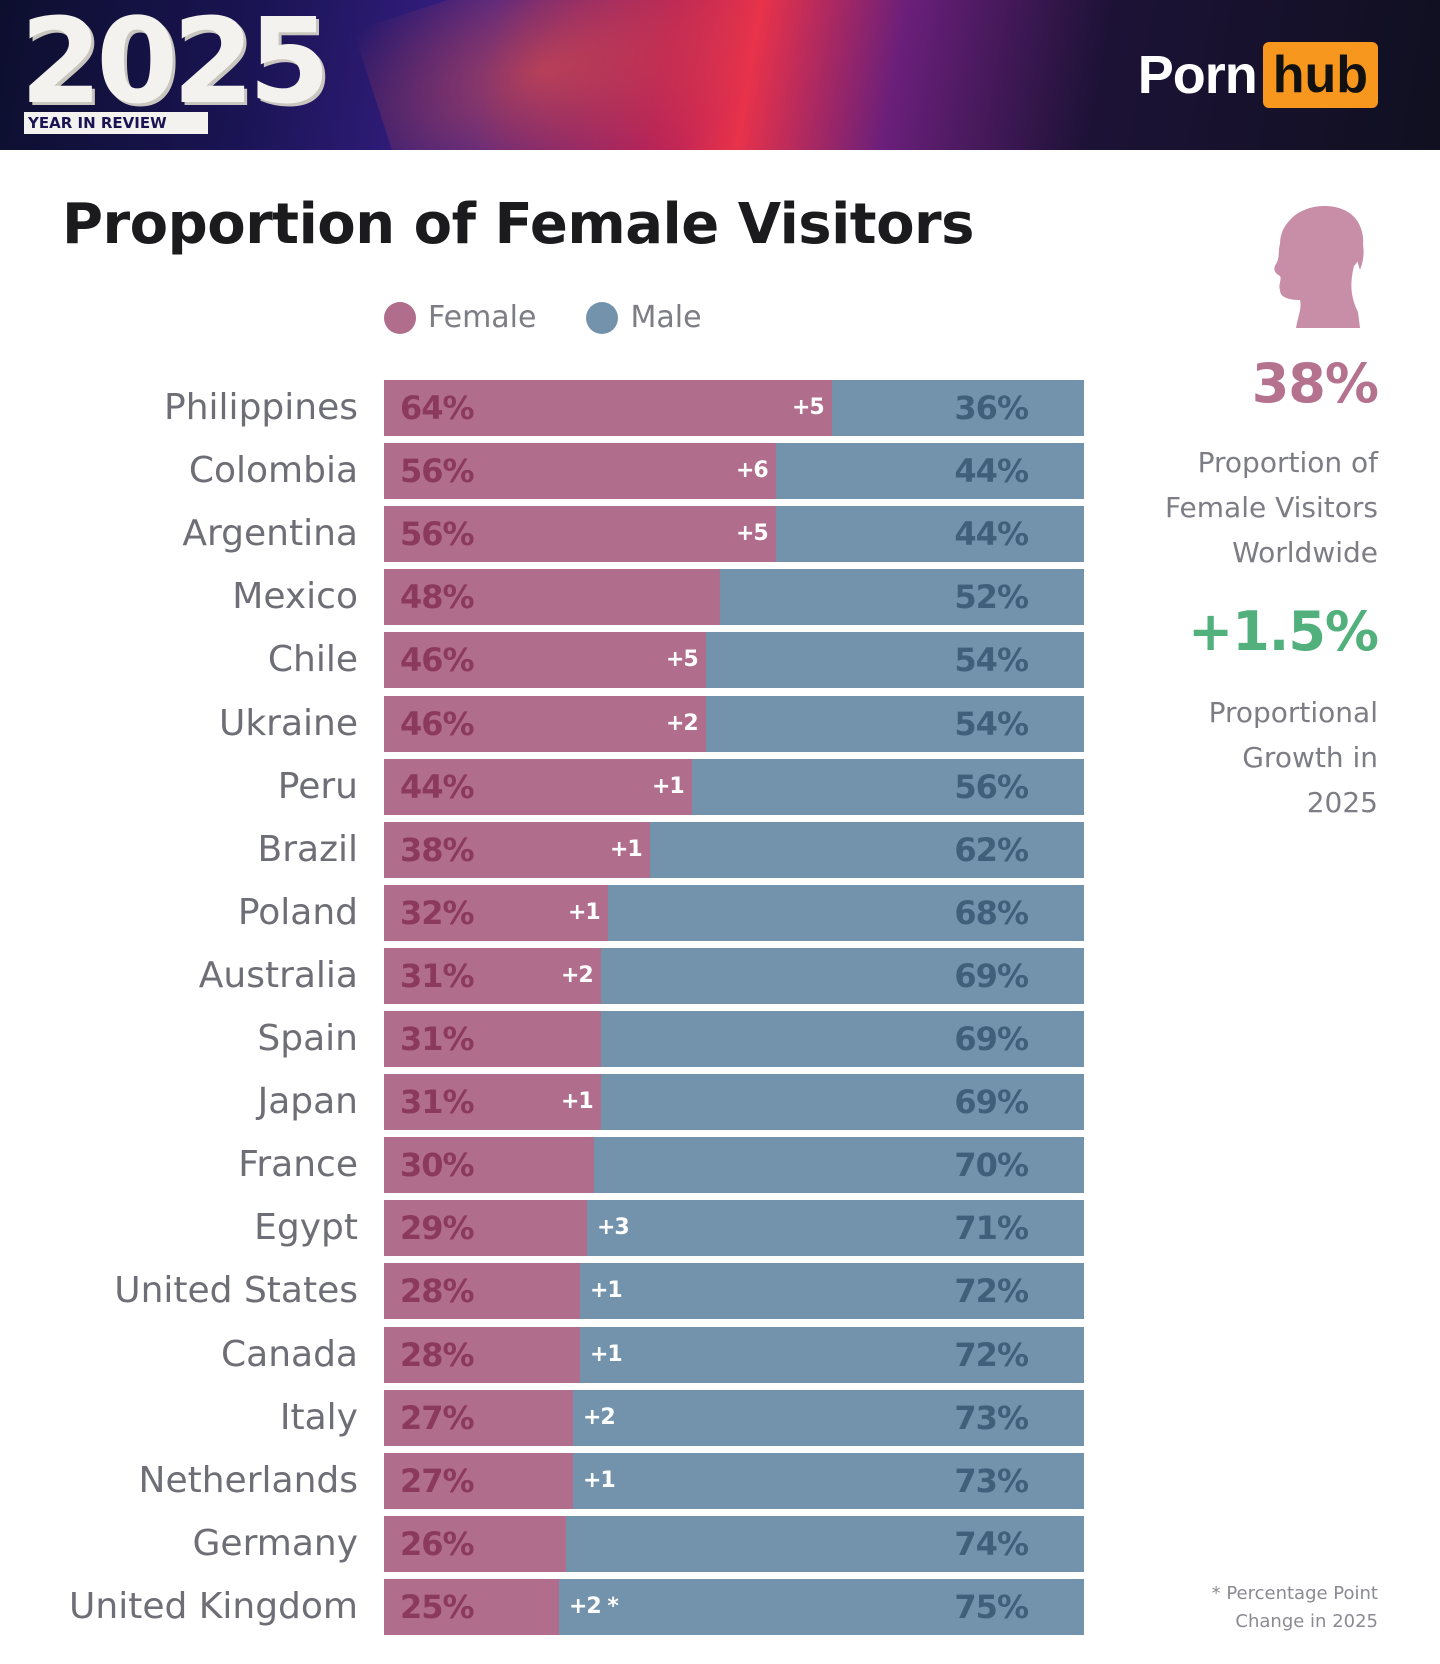  I want to click on header-banner: 2025 YEAR IN REVIEW Porn hub, so click(720, 75).